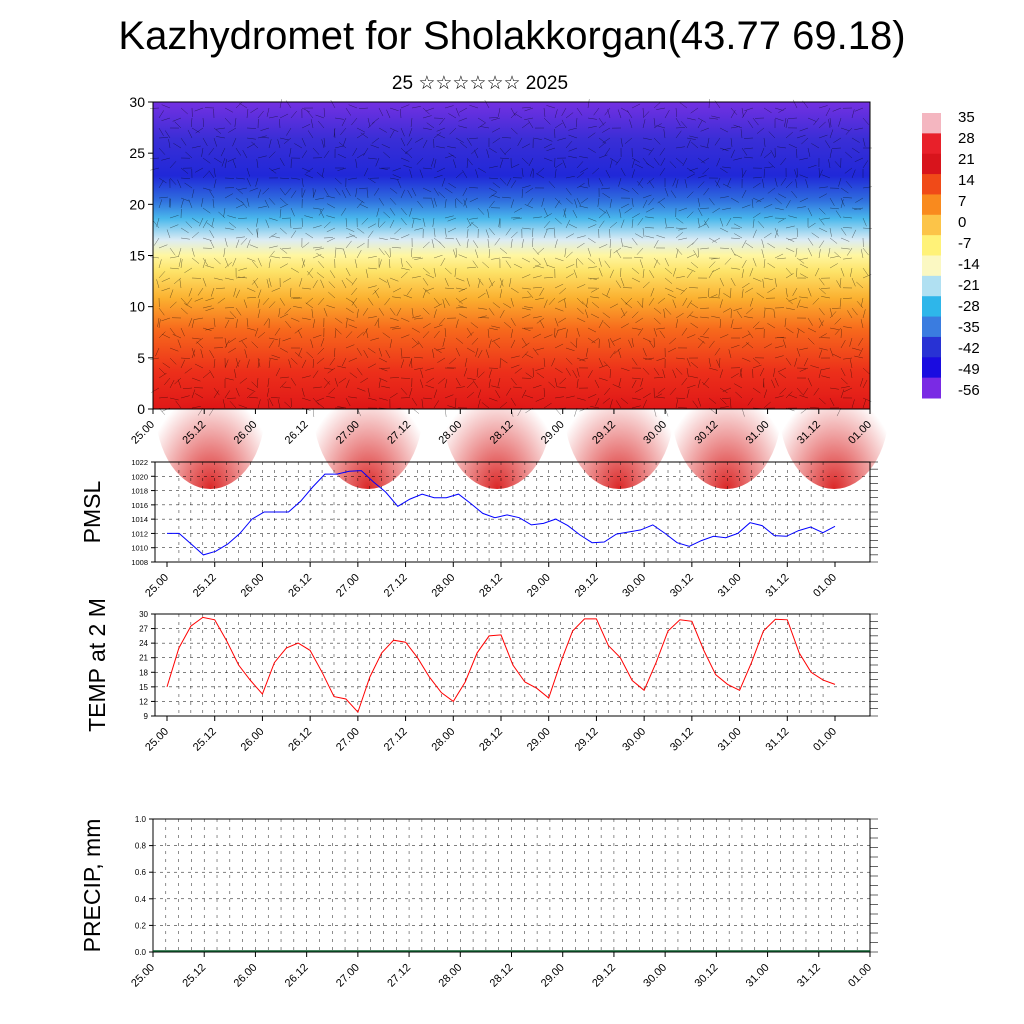 This screenshot has width=1024, height=1024. I want to click on y-tick-label: 18, so click(143, 672).